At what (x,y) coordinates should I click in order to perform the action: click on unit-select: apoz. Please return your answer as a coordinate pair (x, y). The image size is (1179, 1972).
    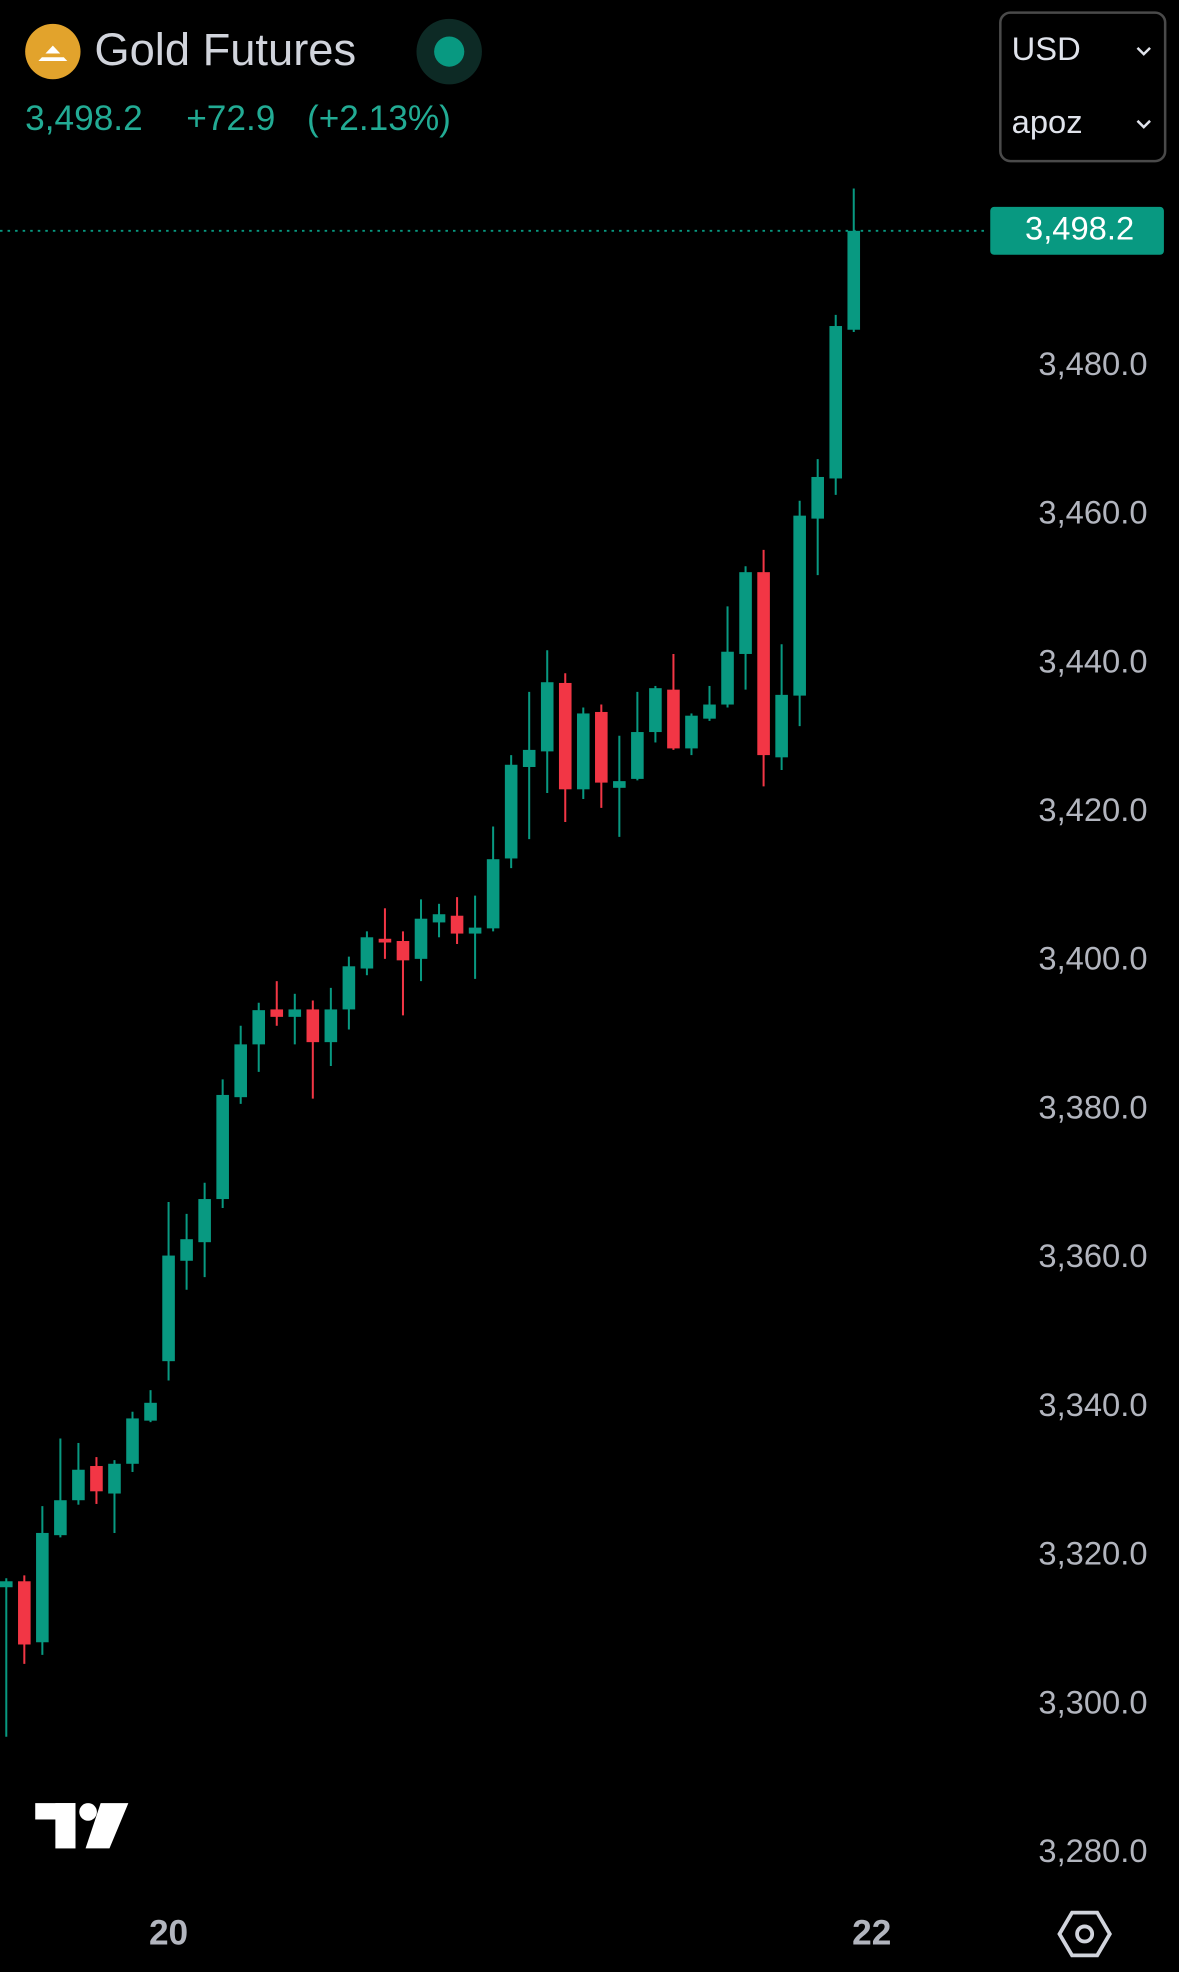
    Looking at the image, I should click on (1047, 121).